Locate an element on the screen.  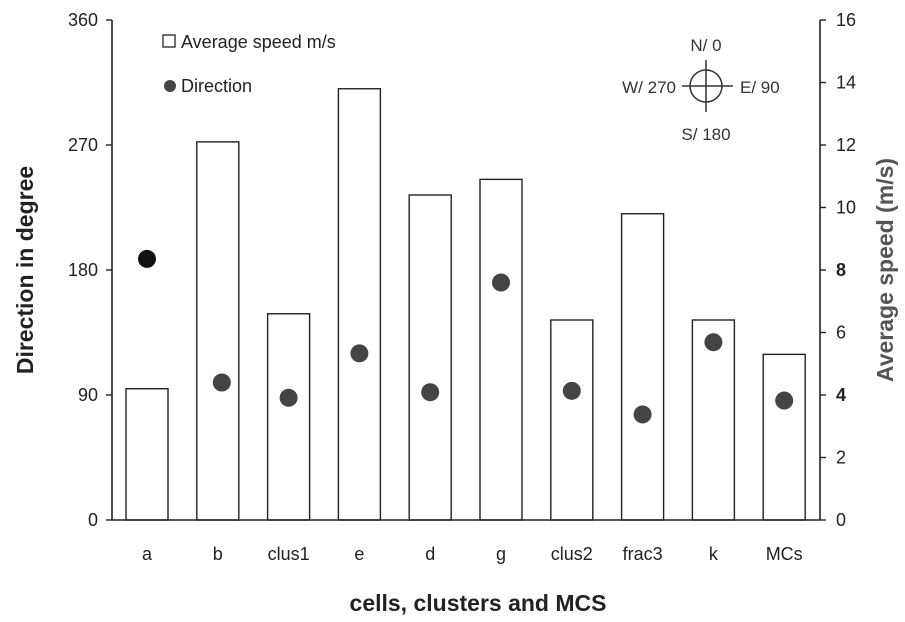
right-tick-label-12: 12 is located at coordinates (846, 145).